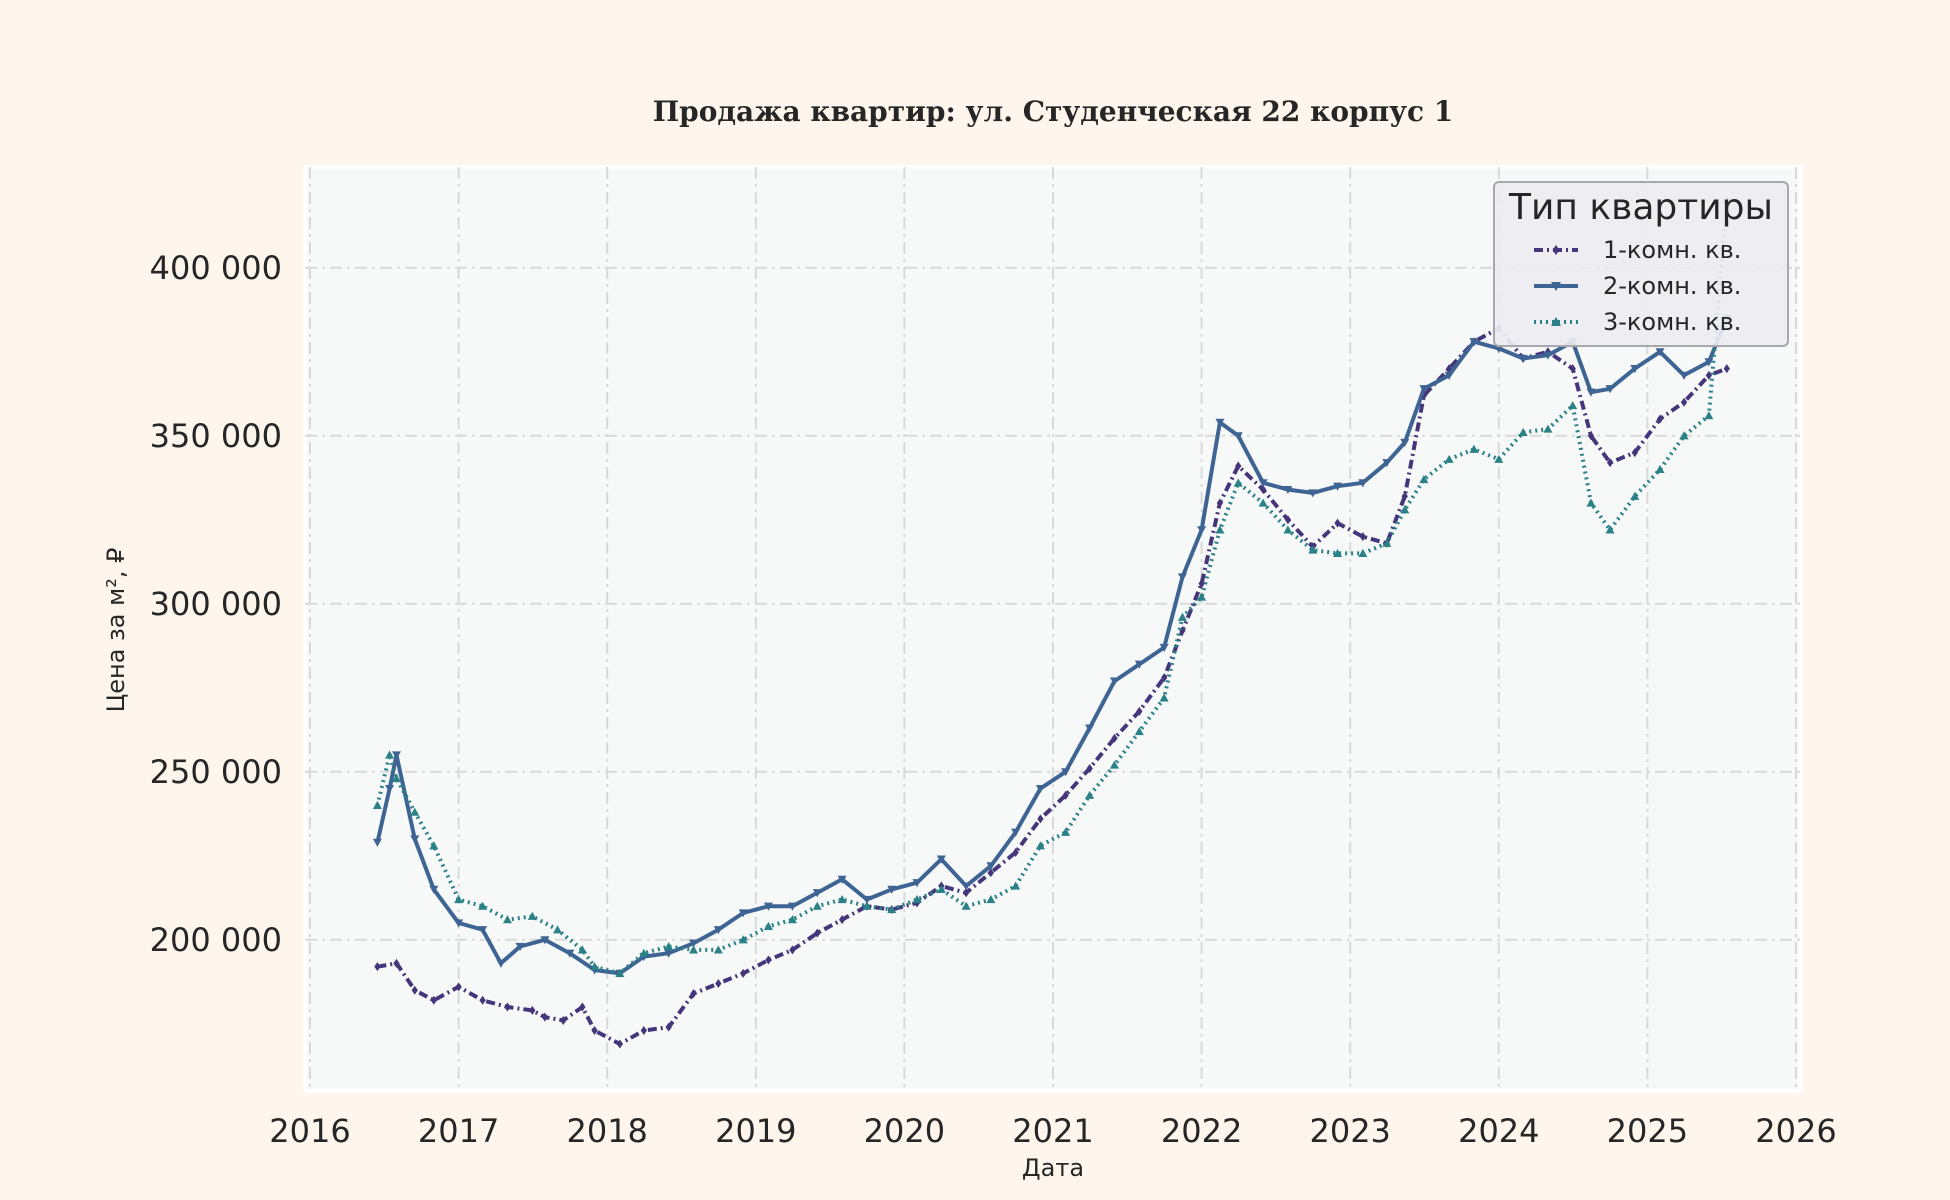 The width and height of the screenshot is (1950, 1200). I want to click on y-tick-label: 250 000, so click(216, 772).